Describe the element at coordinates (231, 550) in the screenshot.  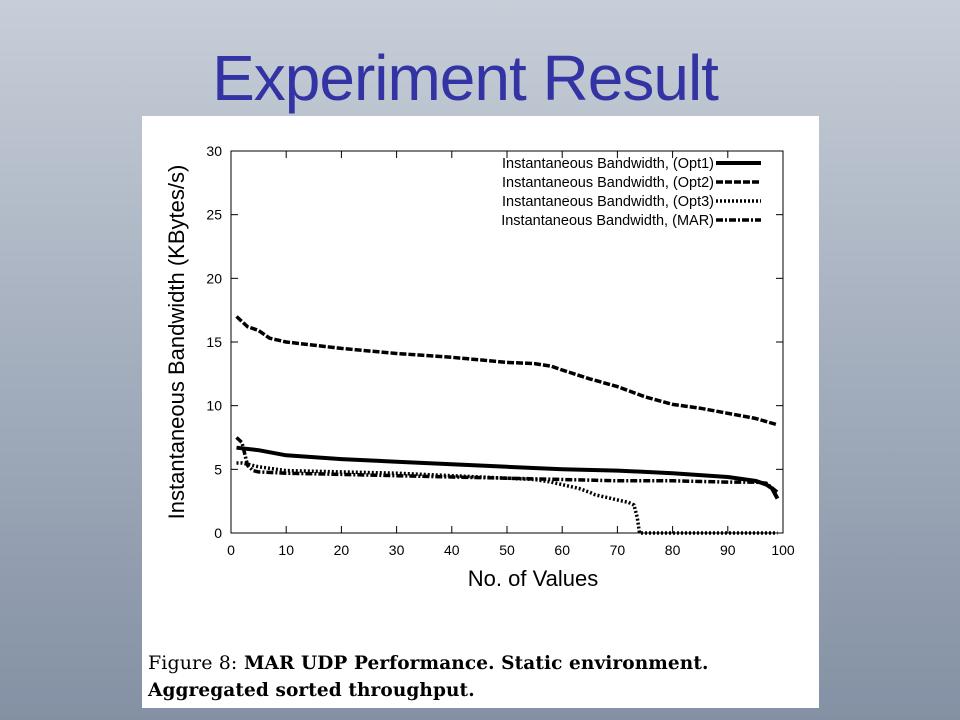
I see `x-tick-label: 0` at that location.